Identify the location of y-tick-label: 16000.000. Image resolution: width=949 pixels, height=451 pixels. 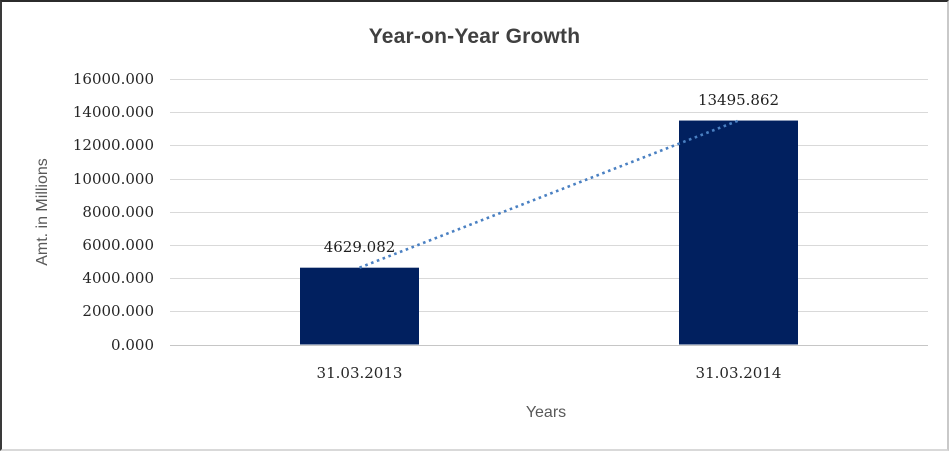
(113, 79).